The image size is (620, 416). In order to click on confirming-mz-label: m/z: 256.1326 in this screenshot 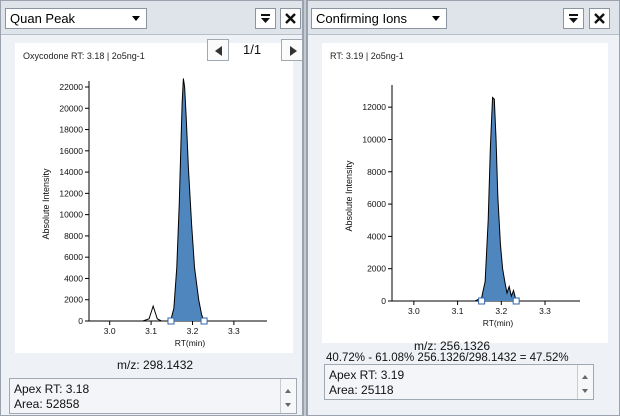, I will do `click(452, 346)`.